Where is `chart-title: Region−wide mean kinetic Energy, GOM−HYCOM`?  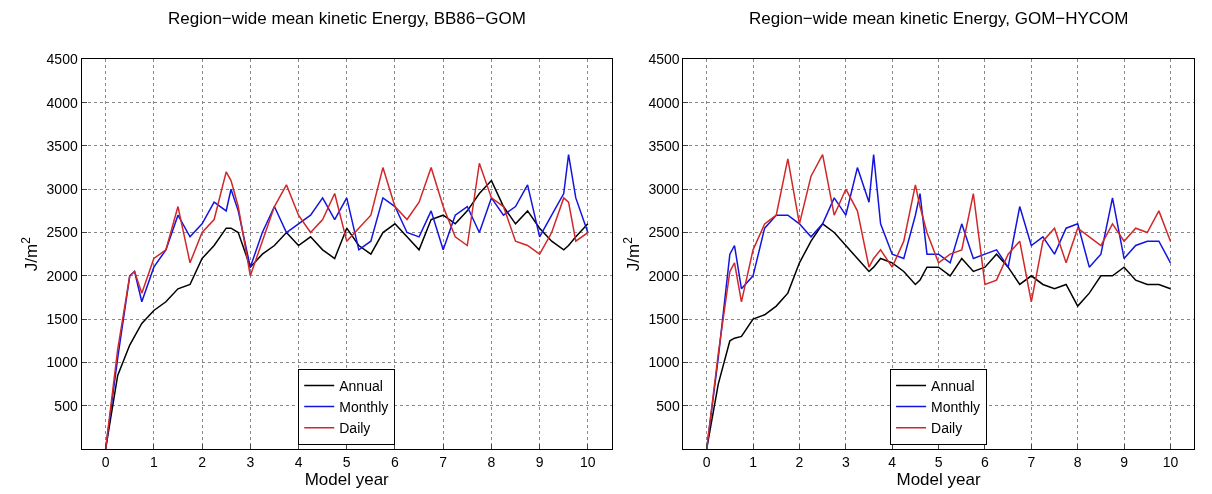 chart-title: Region−wide mean kinetic Energy, GOM−HYCOM is located at coordinates (939, 18).